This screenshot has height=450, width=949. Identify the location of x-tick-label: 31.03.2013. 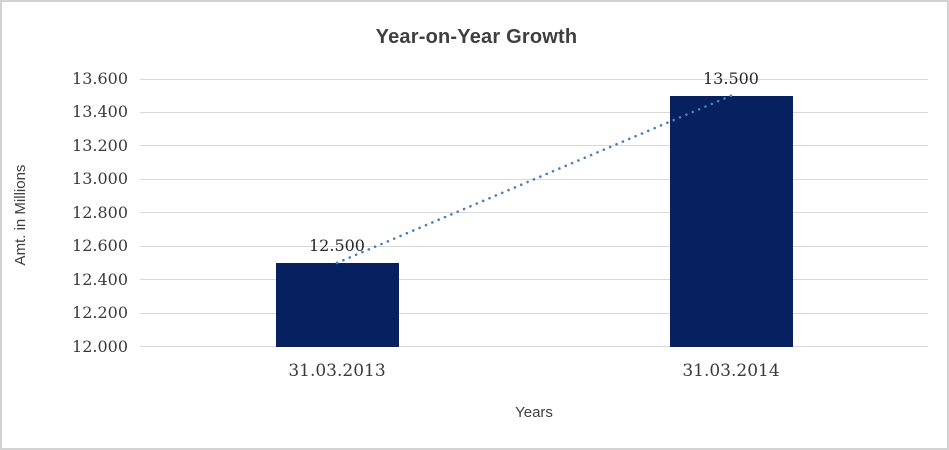
(337, 371).